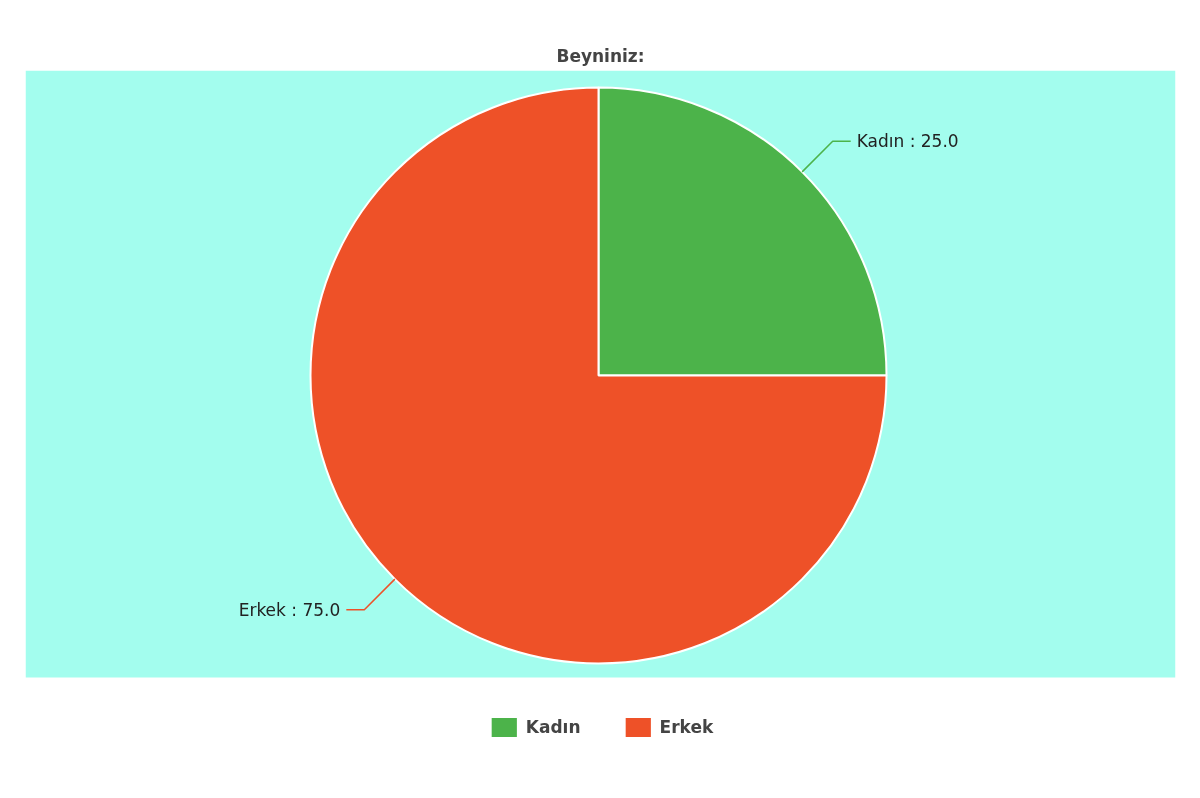 The image size is (1200, 798). What do you see at coordinates (600, 55) in the screenshot?
I see `chart-title: Beyniniz:` at bounding box center [600, 55].